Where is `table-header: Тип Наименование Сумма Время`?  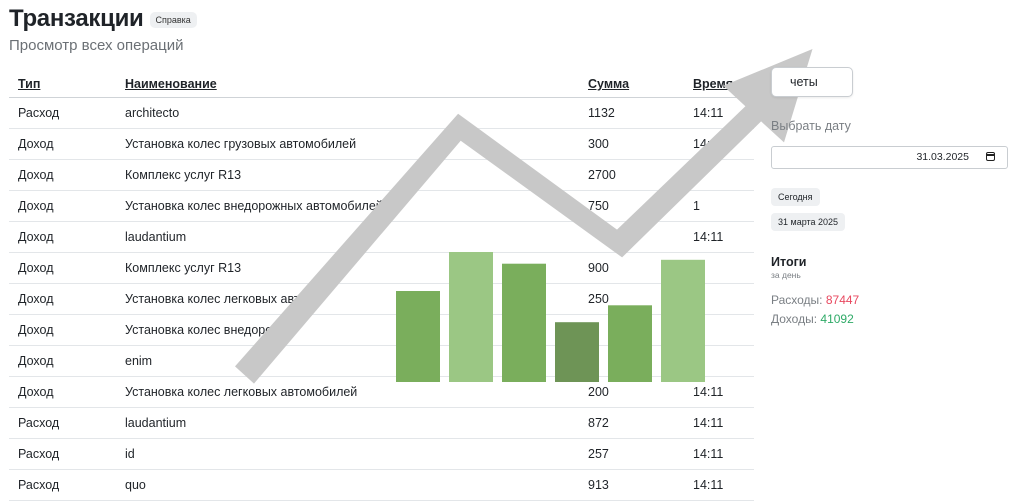
table-header: Тип Наименование Сумма Время is located at coordinates (381, 84).